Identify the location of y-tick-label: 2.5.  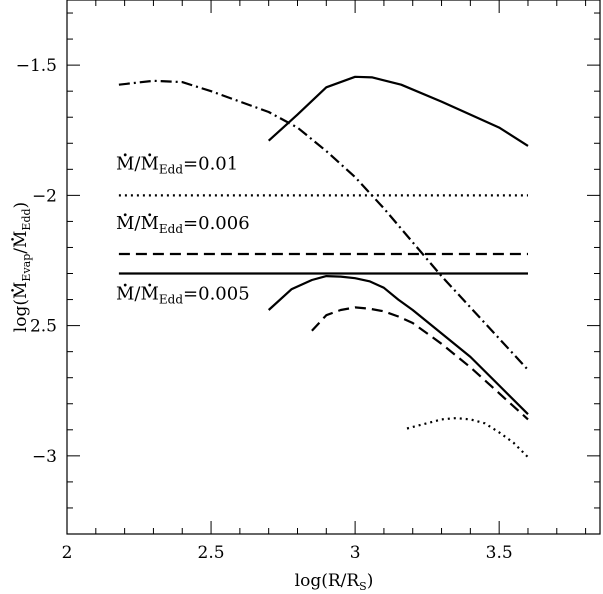
(43, 327).